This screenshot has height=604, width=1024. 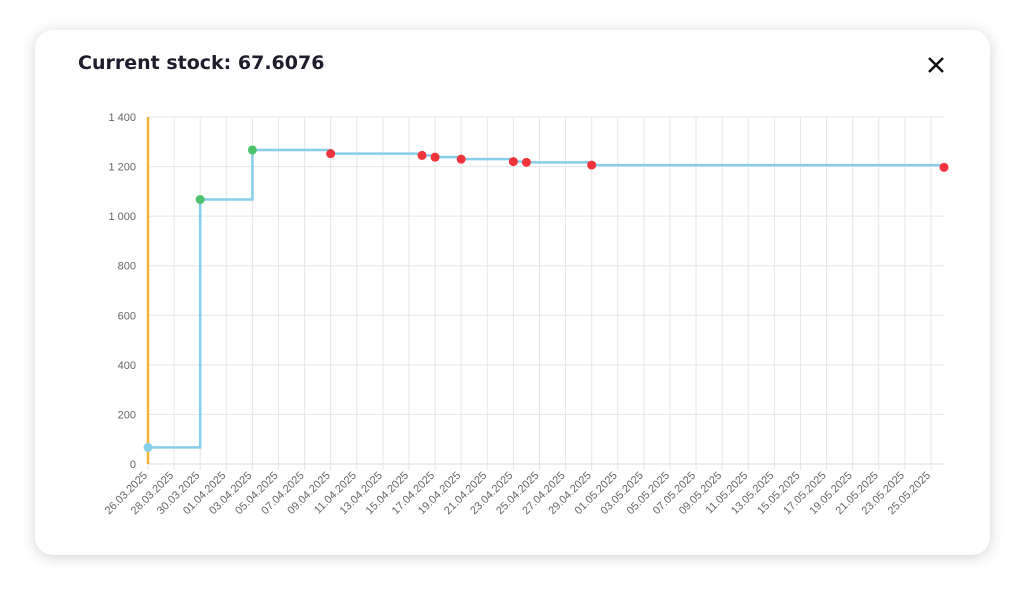 I want to click on y-tick-label: 600, so click(x=127, y=316).